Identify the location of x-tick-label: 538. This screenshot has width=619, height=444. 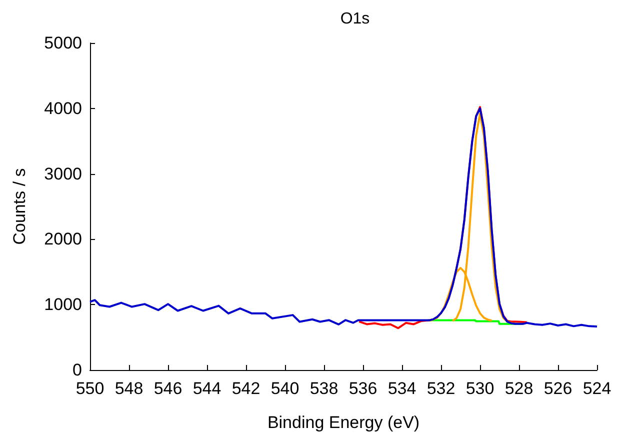
(324, 388).